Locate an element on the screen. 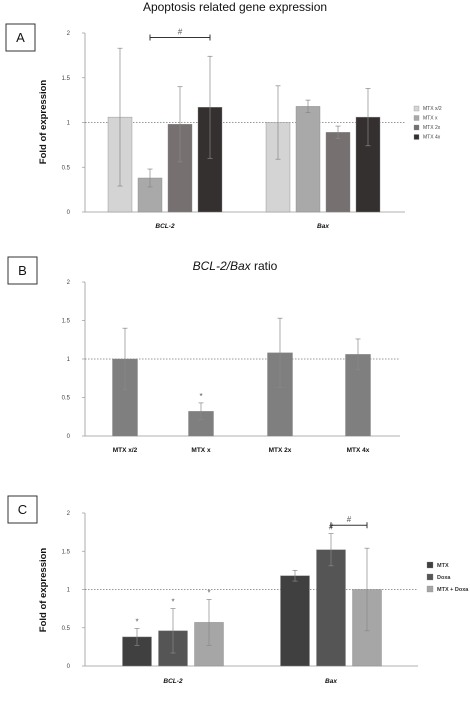 This screenshot has height=713, width=470. panel-a-label: A is located at coordinates (20, 37).